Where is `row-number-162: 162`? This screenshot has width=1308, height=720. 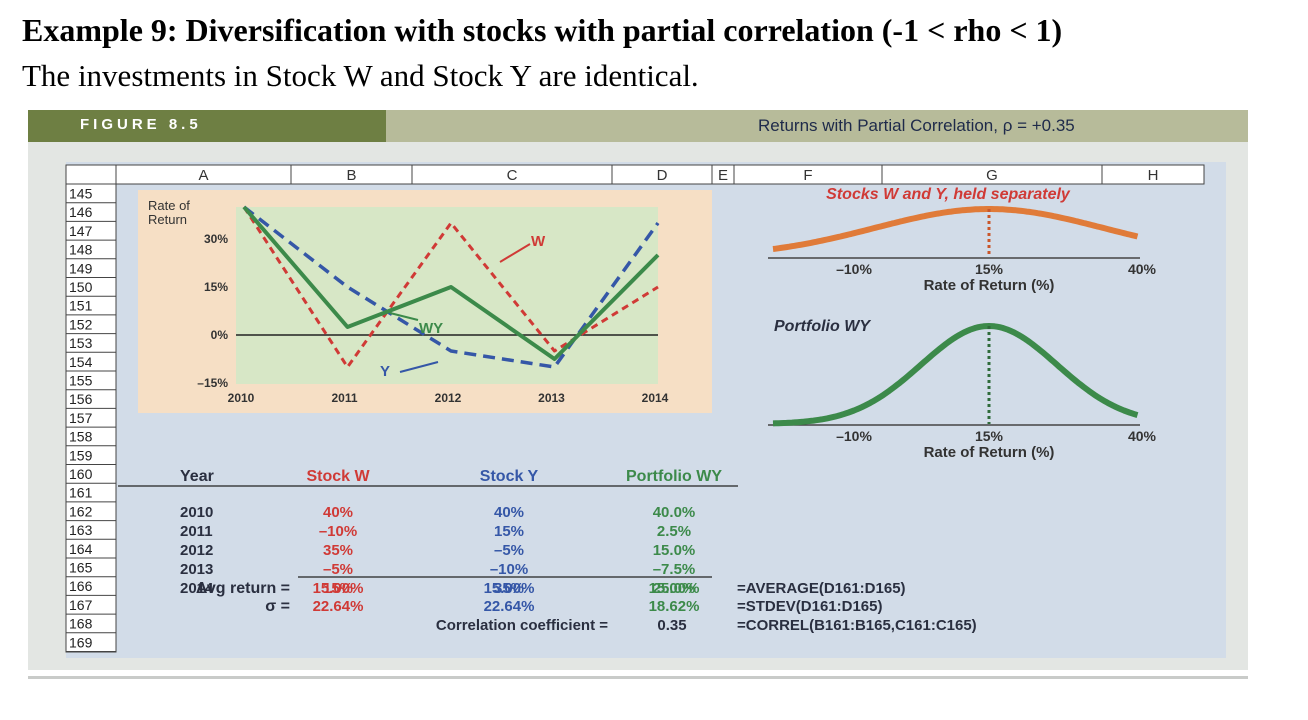 row-number-162: 162 is located at coordinates (81, 511).